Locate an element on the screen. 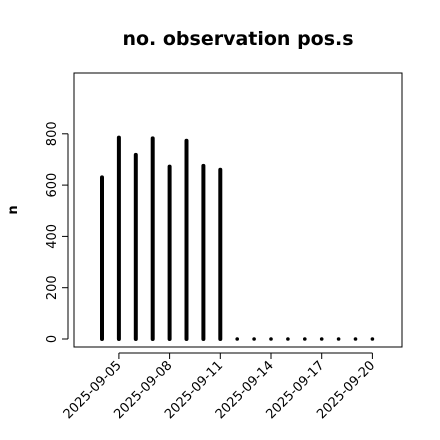 The width and height of the screenshot is (440, 440). y-tick-label: 600 is located at coordinates (52, 185).